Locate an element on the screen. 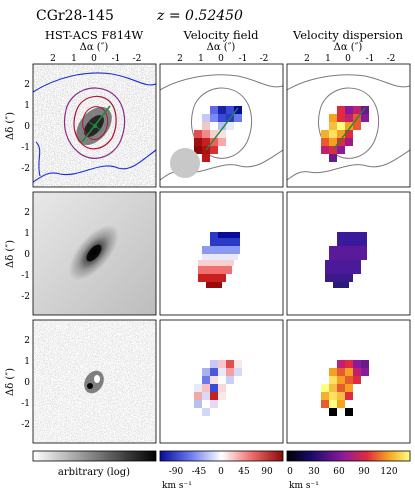  col-title-hst: HST-ACS F814W is located at coordinates (94, 35).